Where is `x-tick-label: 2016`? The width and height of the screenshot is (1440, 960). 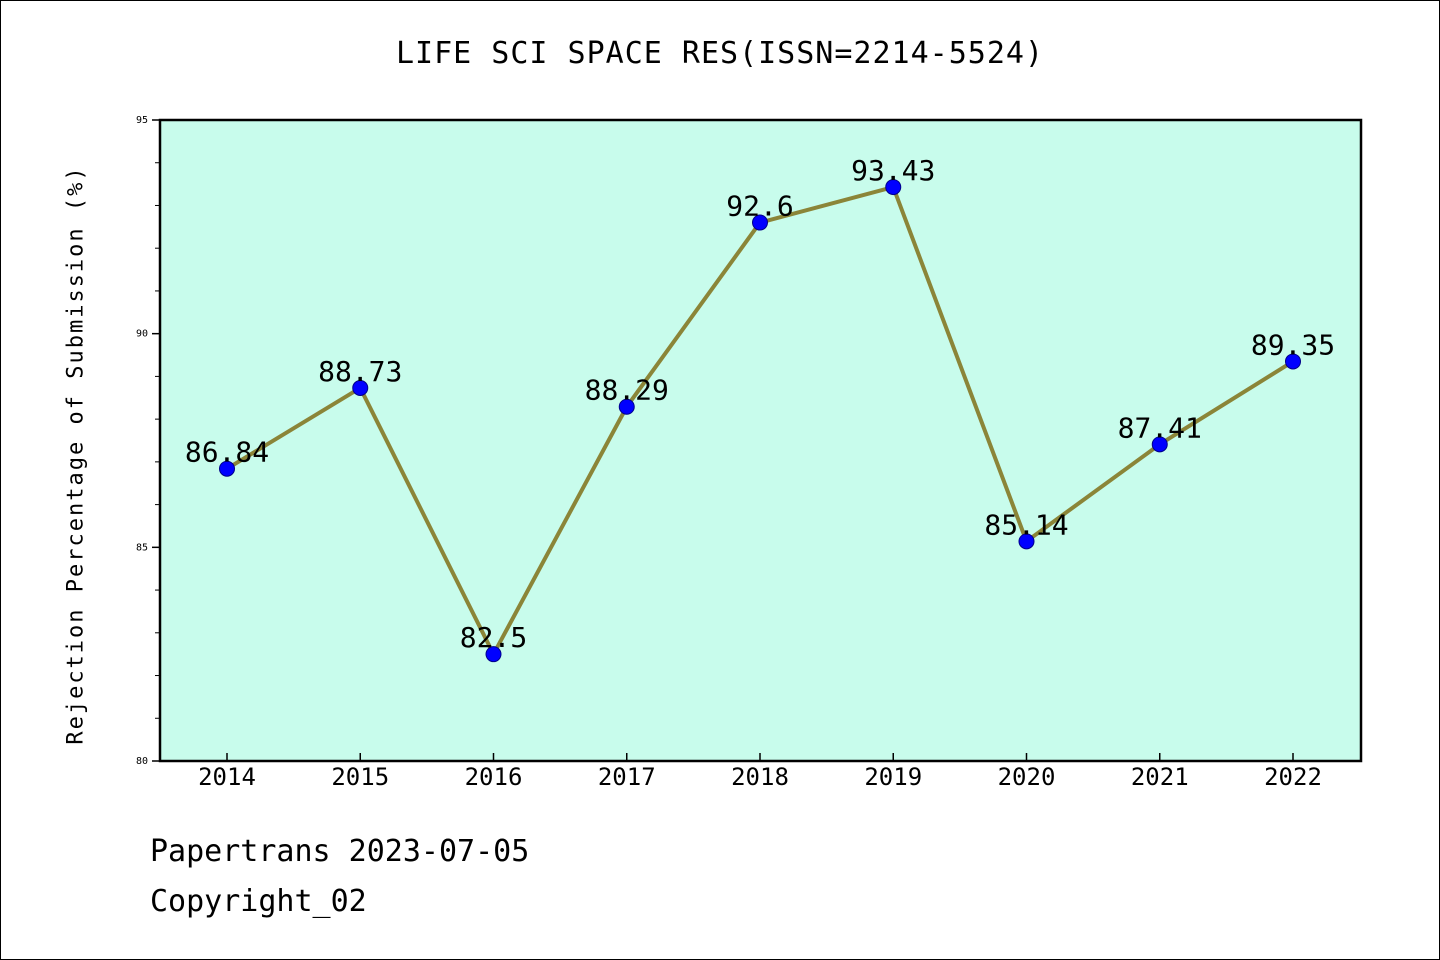 x-tick-label: 2016 is located at coordinates (494, 777).